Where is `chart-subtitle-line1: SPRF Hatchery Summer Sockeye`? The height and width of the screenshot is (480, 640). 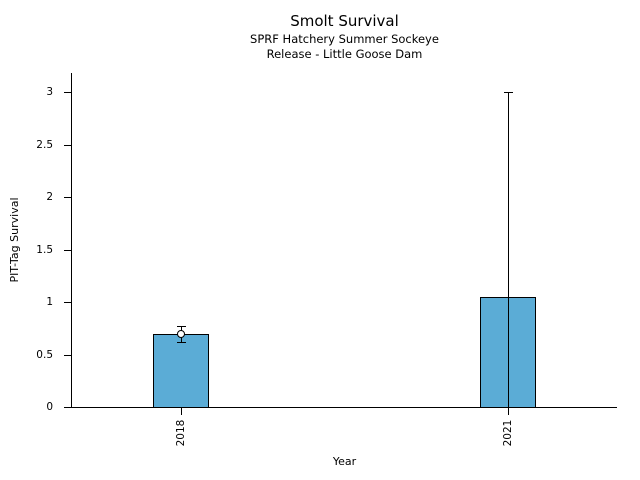 chart-subtitle-line1: SPRF Hatchery Summer Sockeye is located at coordinates (344, 39).